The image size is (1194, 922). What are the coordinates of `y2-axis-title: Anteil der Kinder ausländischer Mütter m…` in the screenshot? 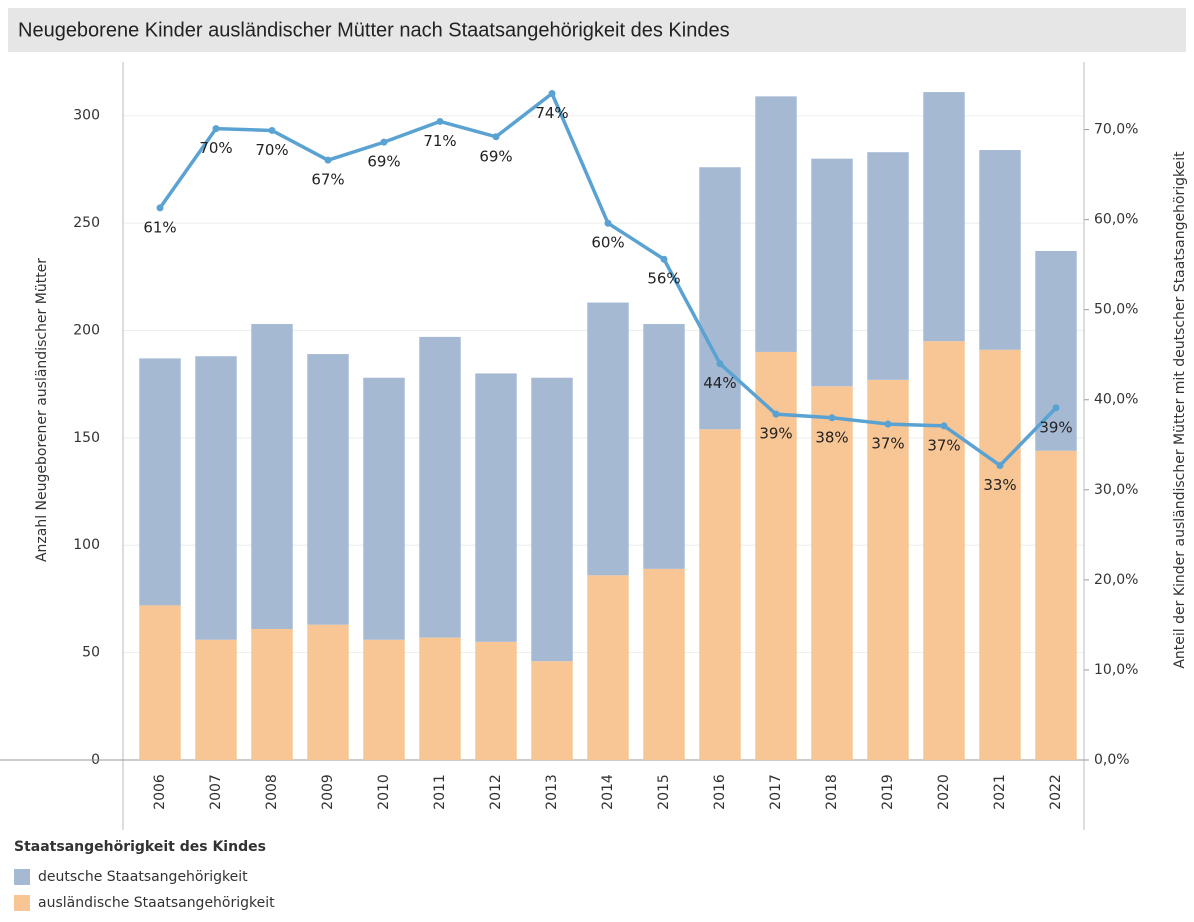 It's located at (1180, 410).